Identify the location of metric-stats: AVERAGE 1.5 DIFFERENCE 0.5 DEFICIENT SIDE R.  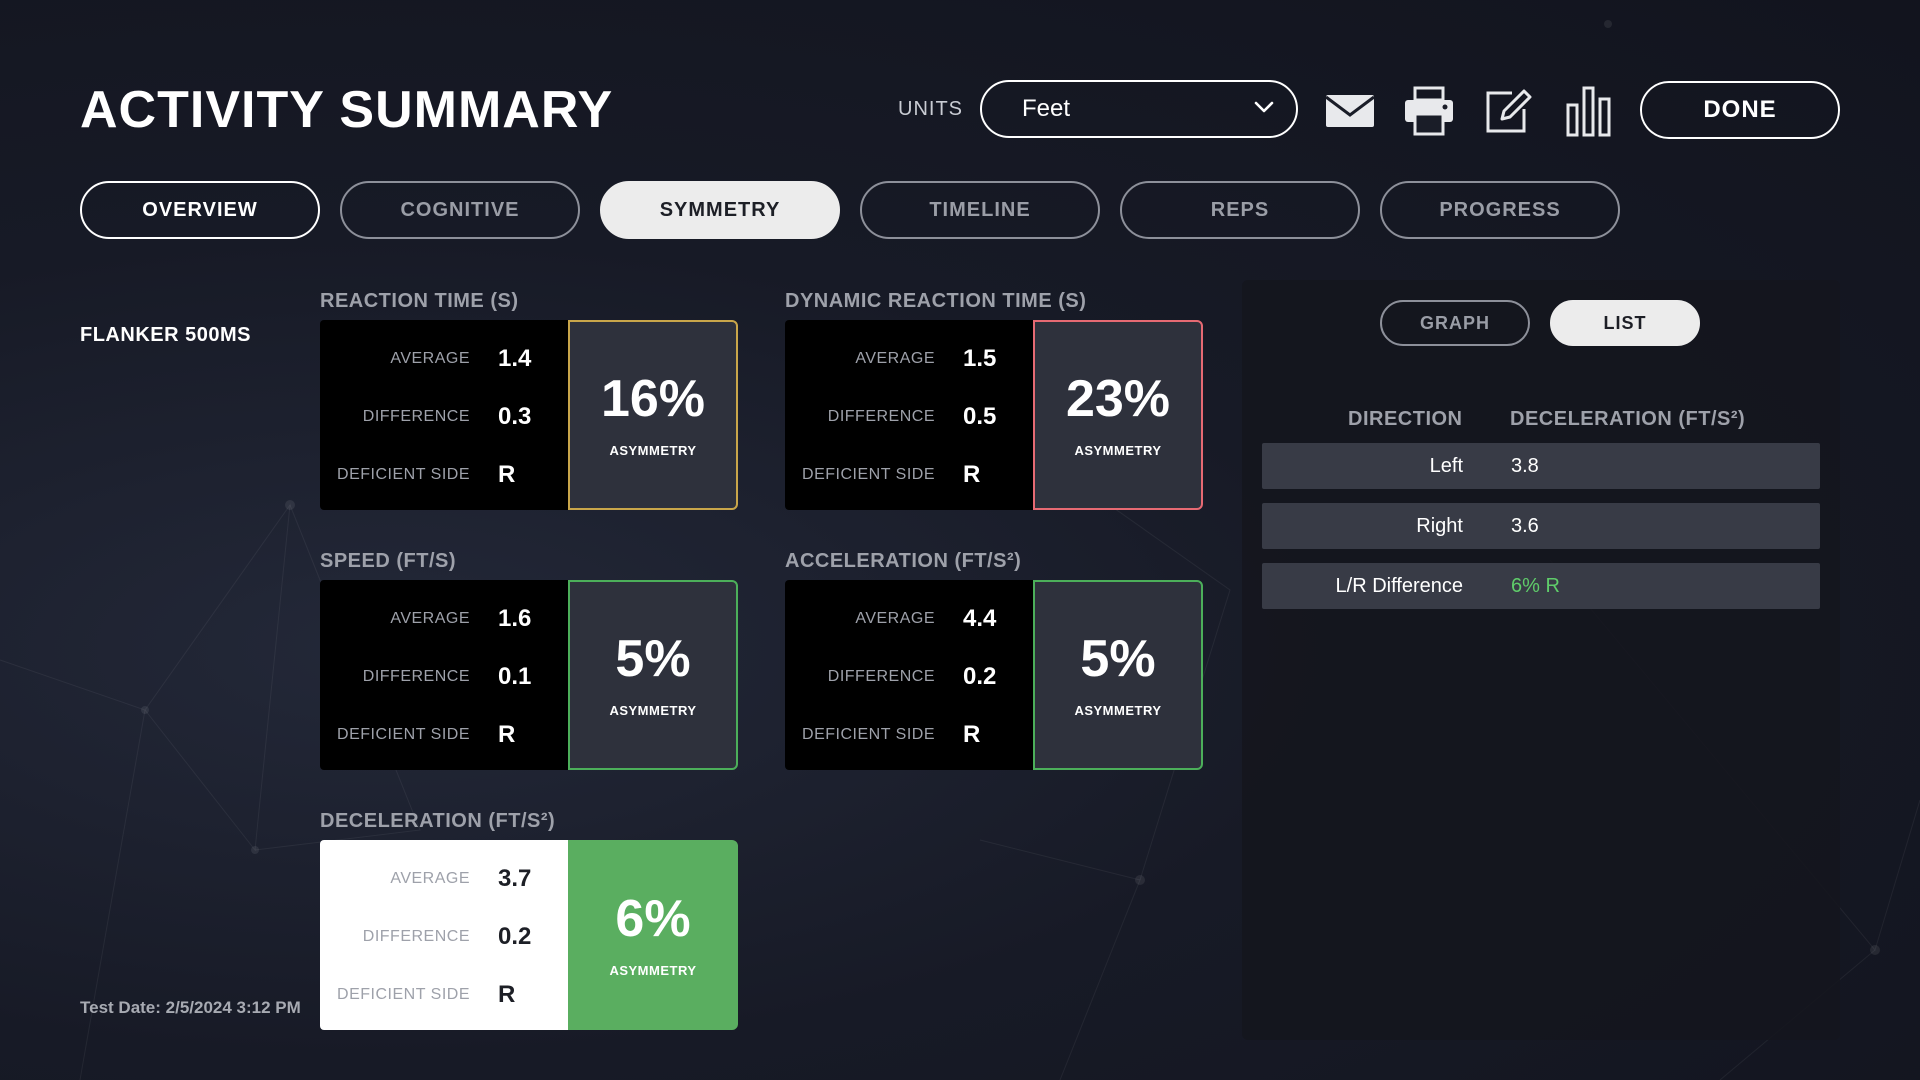
(909, 415).